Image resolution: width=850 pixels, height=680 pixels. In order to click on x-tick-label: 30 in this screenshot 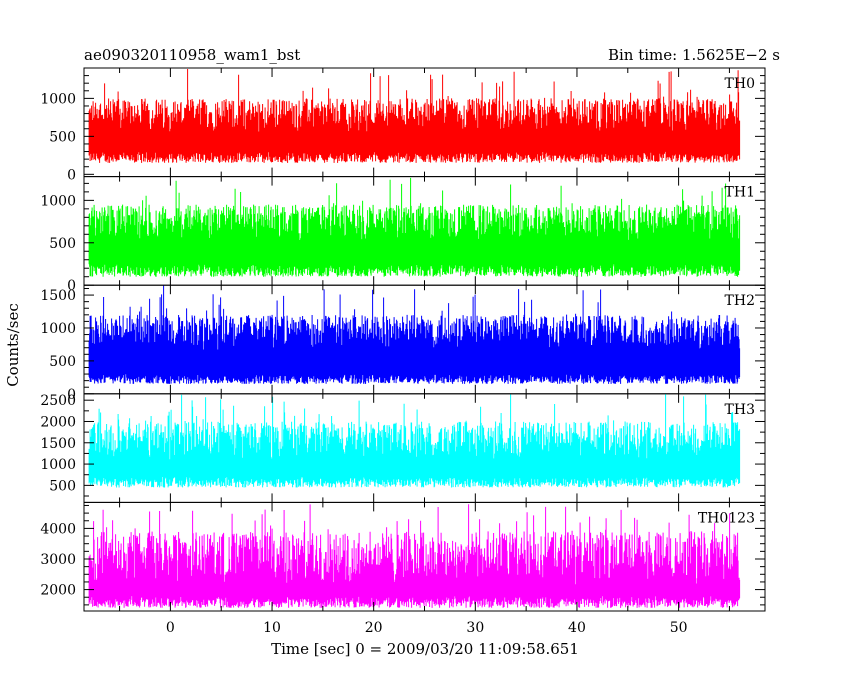, I will do `click(475, 628)`.